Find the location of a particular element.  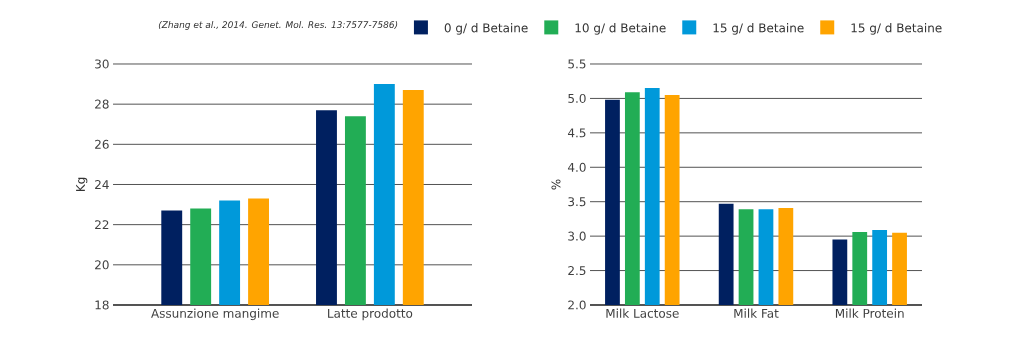

y-tick-label: 2.0 is located at coordinates (577, 305).